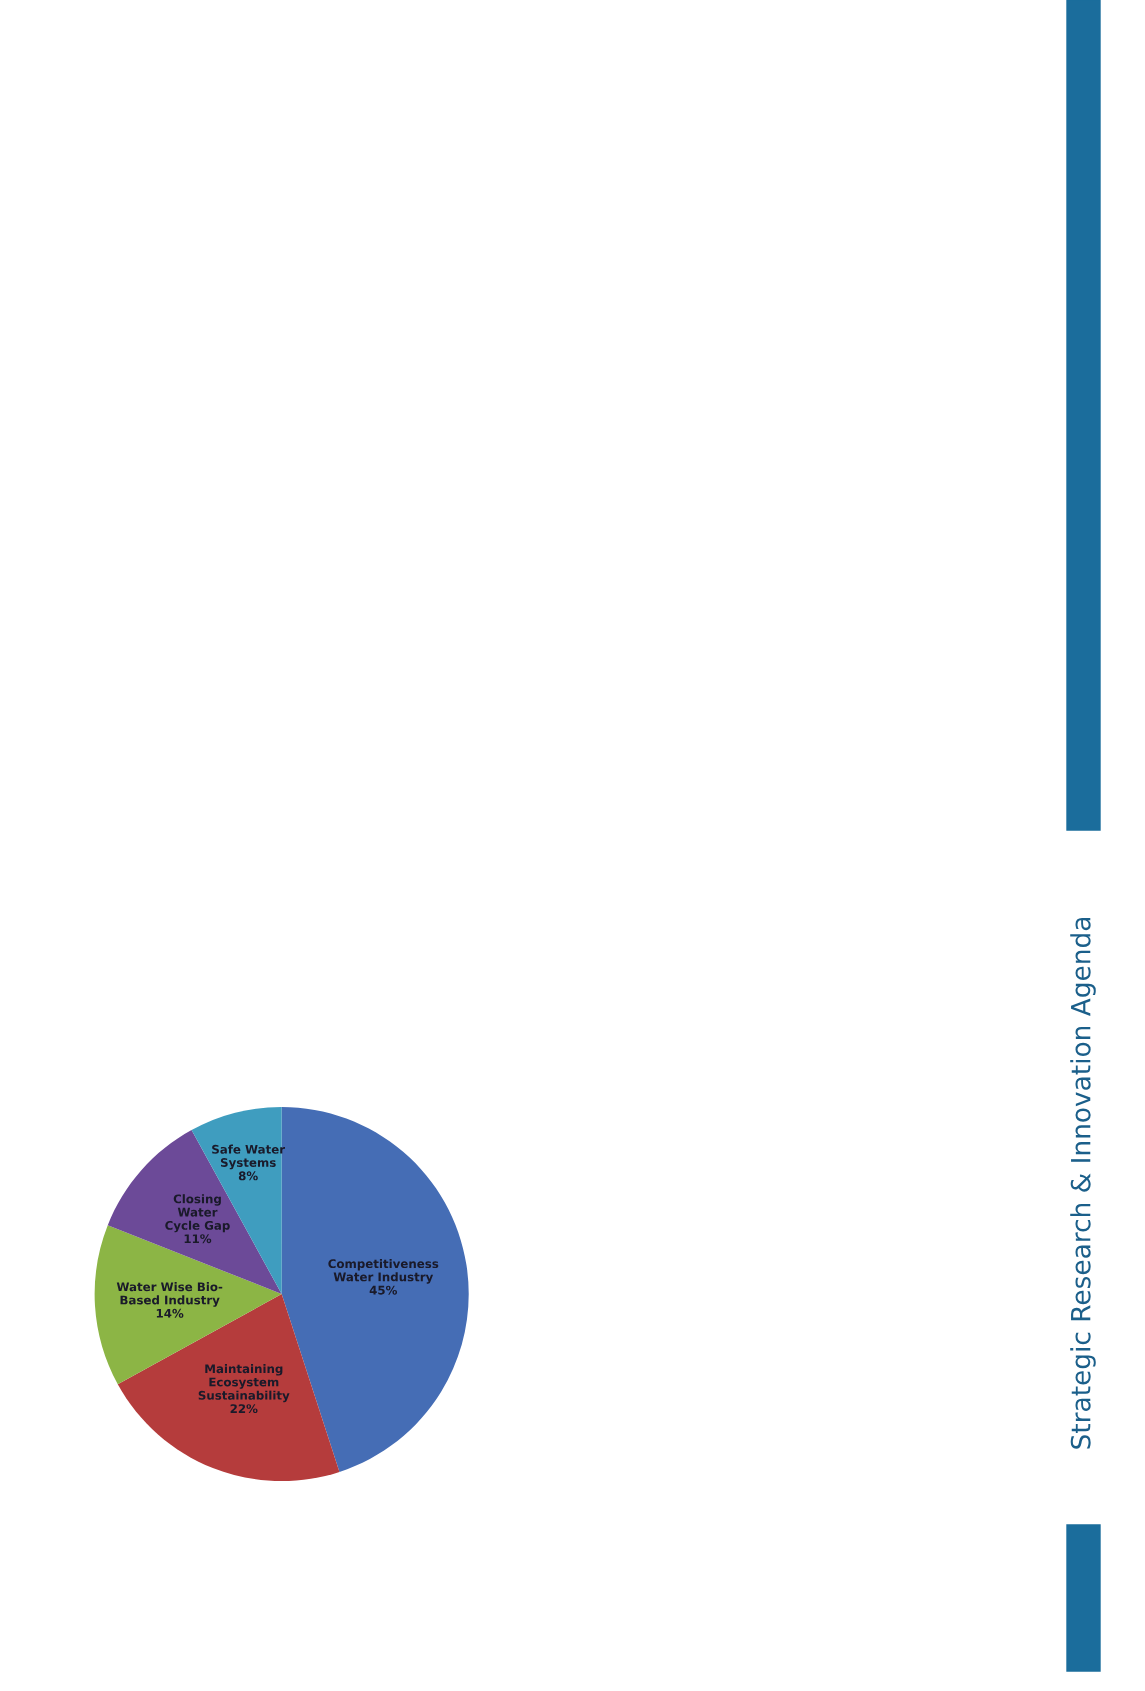 The width and height of the screenshot is (1145, 1691). I want to click on data-label: 22%, so click(244, 1409).